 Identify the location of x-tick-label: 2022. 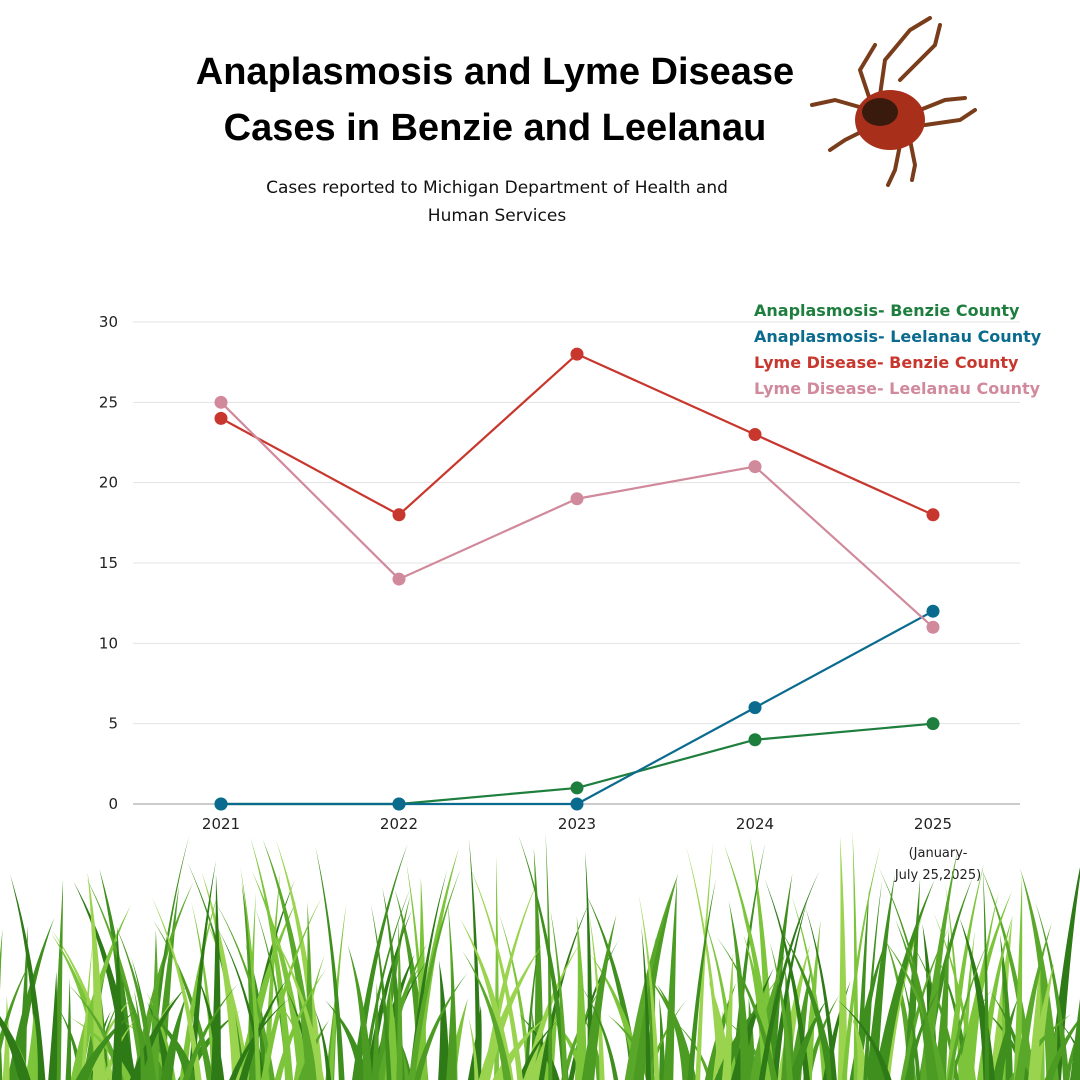
(399, 824).